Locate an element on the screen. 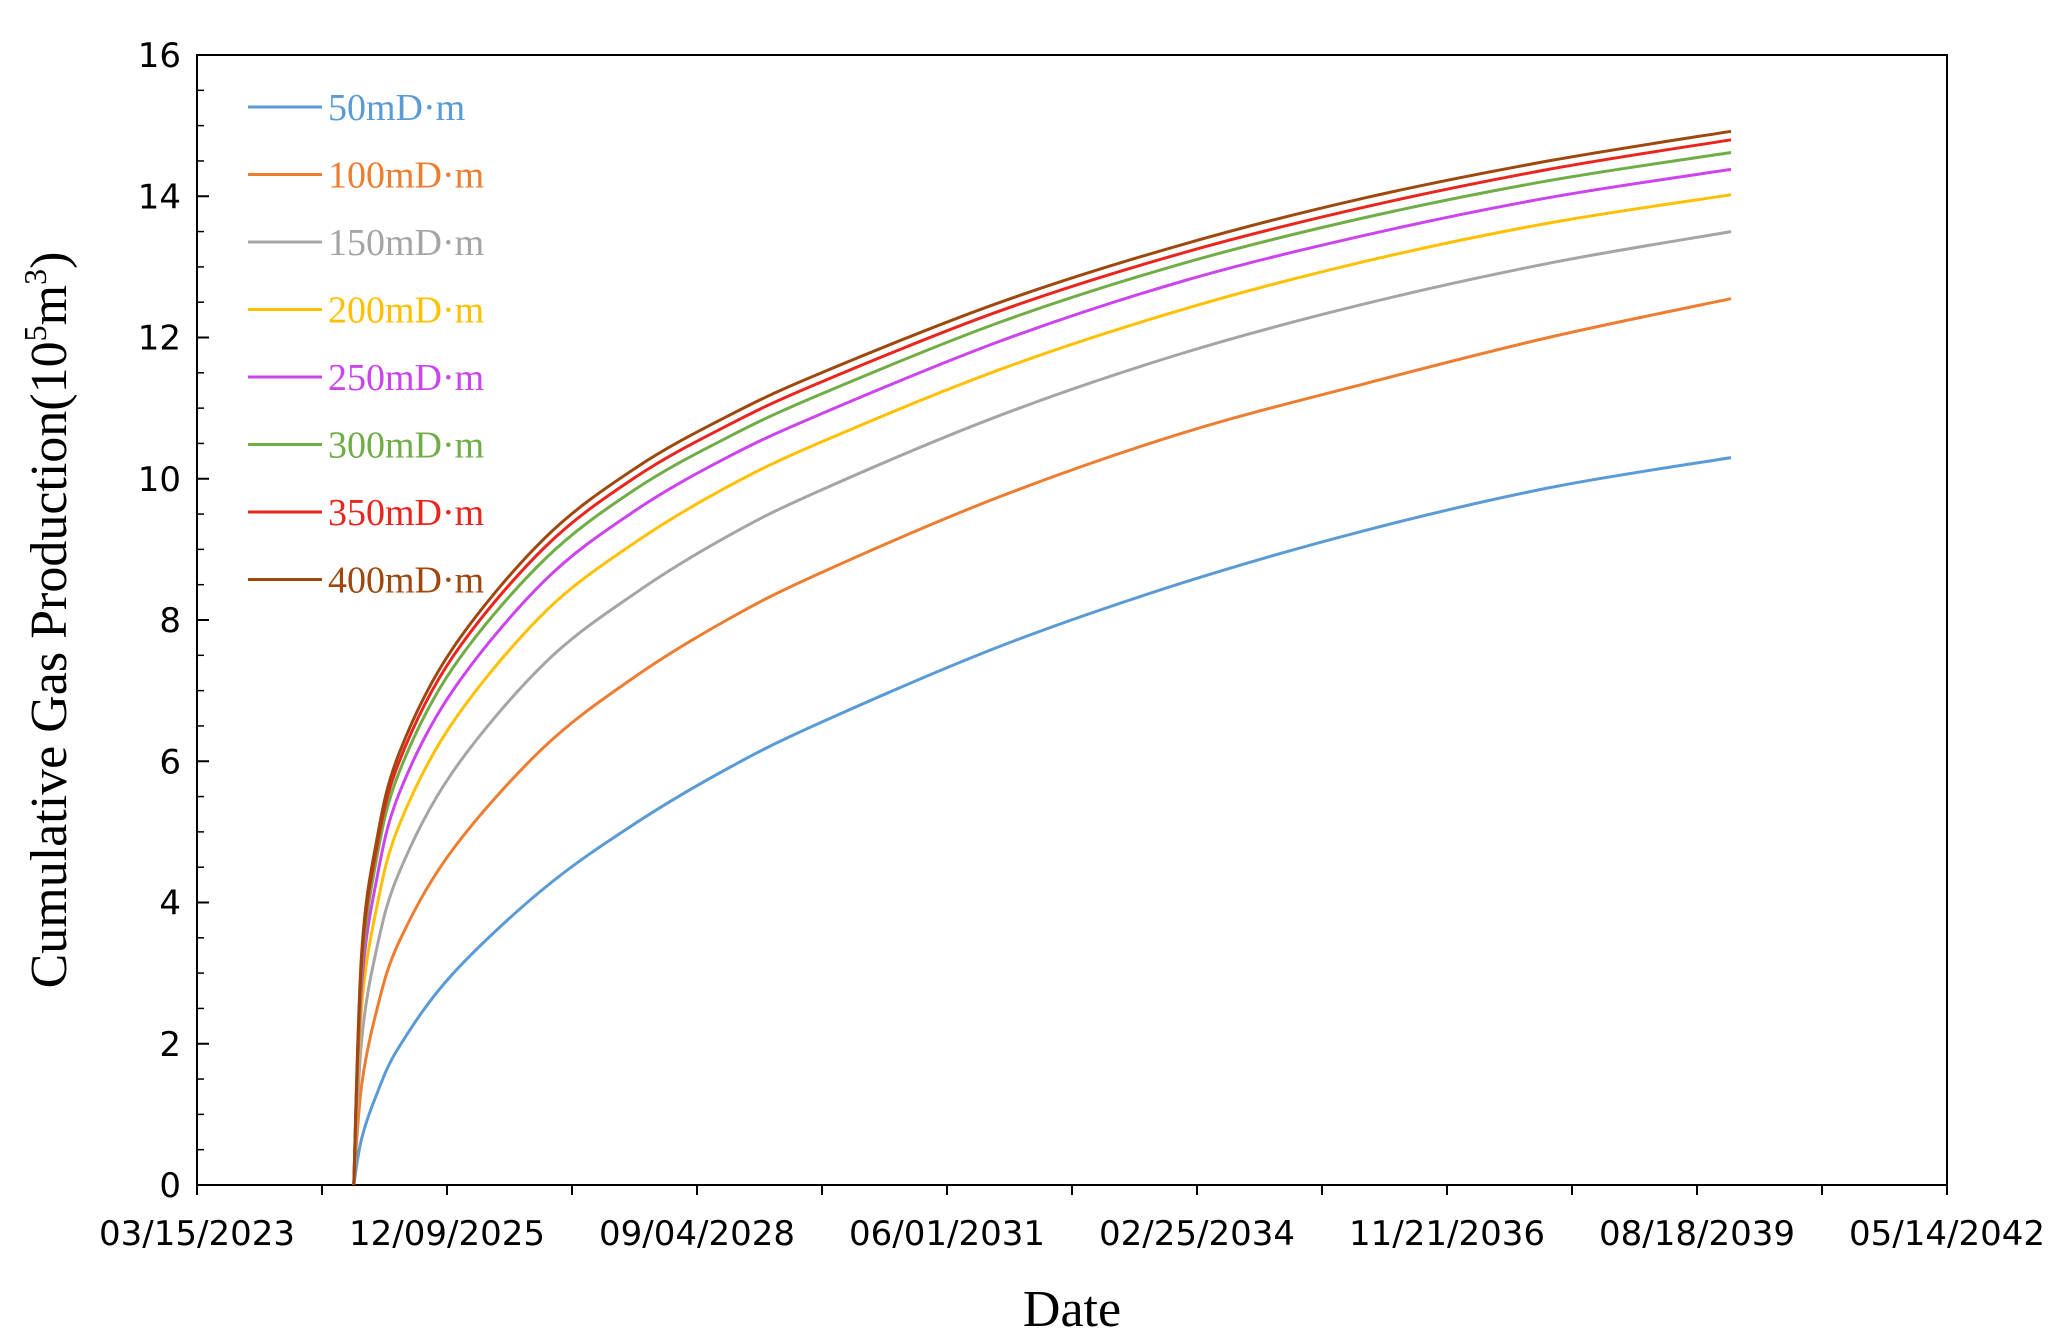 This screenshot has height=1335, width=2062. x-tick-label: 03/15/2023 is located at coordinates (197, 1234).